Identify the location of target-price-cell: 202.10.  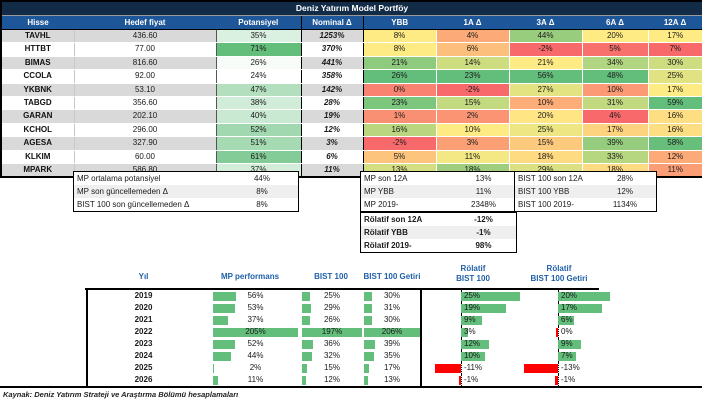
(144, 116).